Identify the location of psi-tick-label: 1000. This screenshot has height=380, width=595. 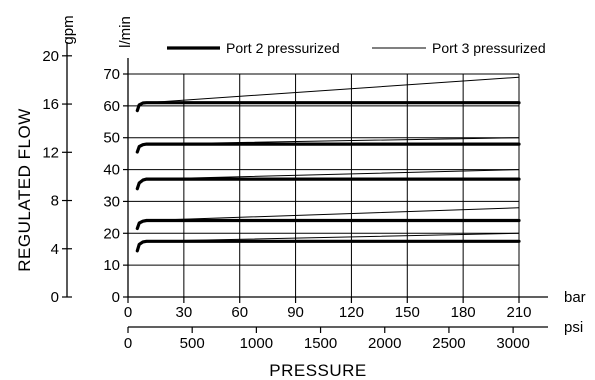
(256, 343).